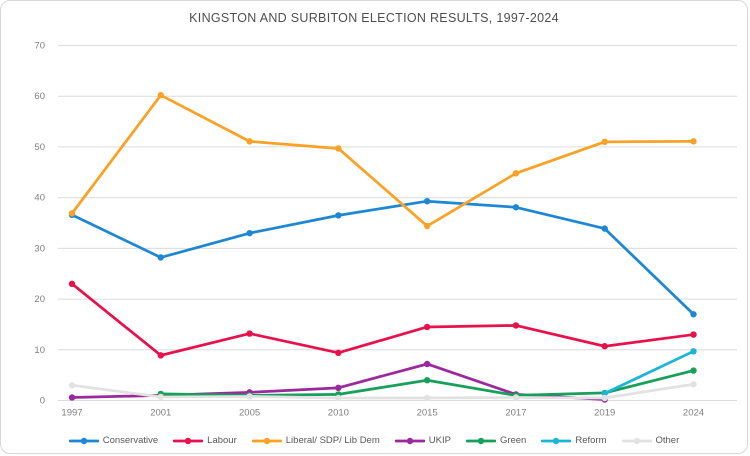 Image resolution: width=750 pixels, height=456 pixels. Describe the element at coordinates (427, 413) in the screenshot. I see `x-tick-label: 2015` at that location.